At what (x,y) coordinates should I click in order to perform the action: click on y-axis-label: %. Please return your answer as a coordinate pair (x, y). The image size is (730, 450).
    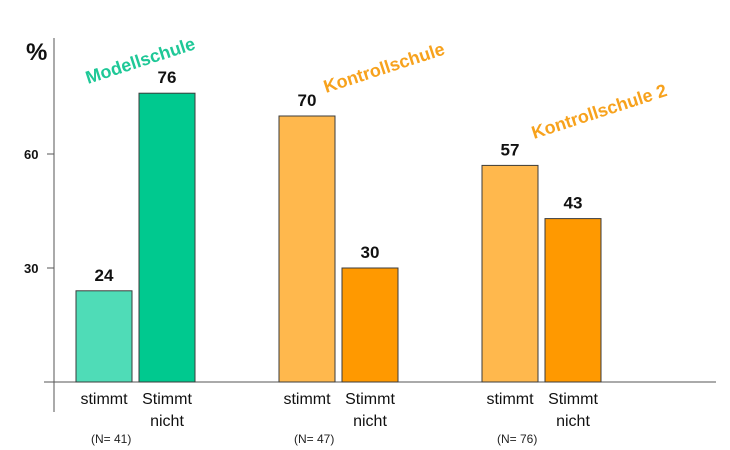
    Looking at the image, I should click on (36, 52).